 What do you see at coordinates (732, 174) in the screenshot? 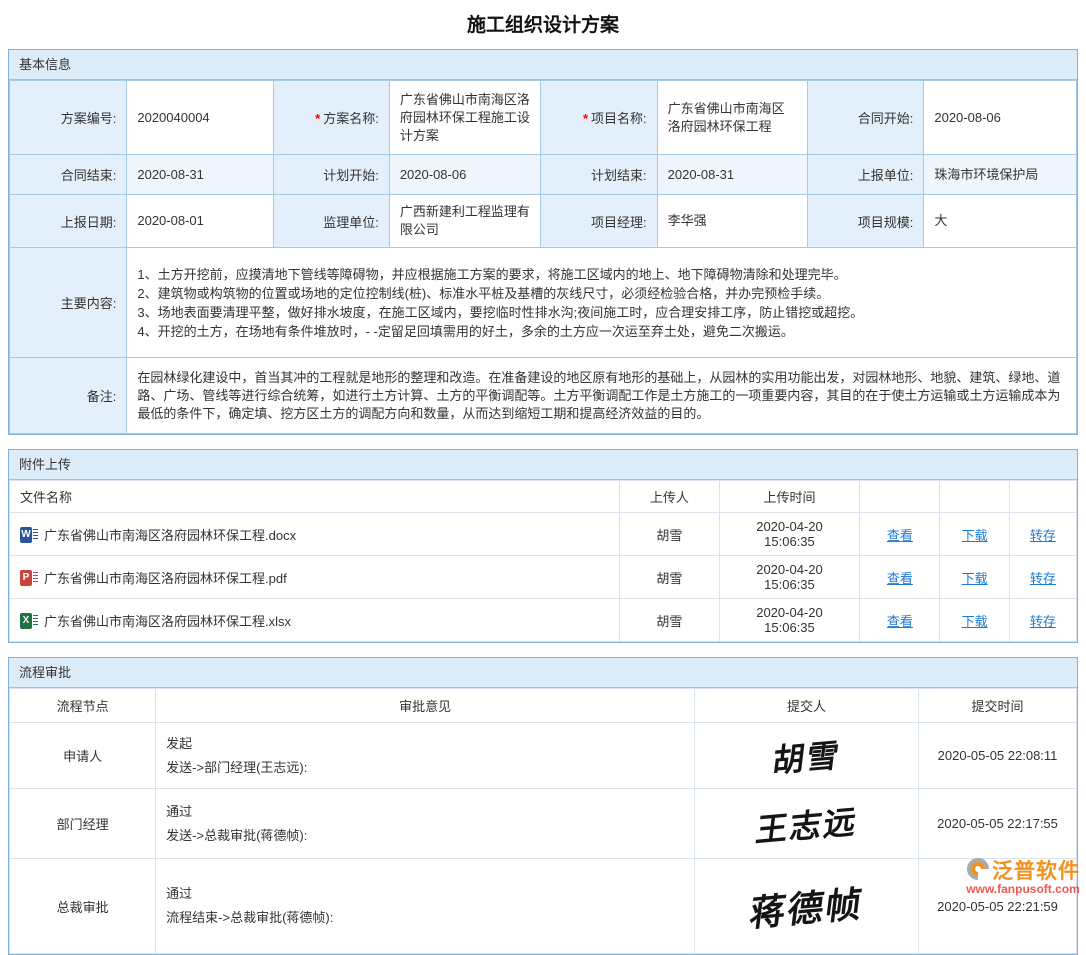
I see `field-value-plan-end: 2020-08-31` at bounding box center [732, 174].